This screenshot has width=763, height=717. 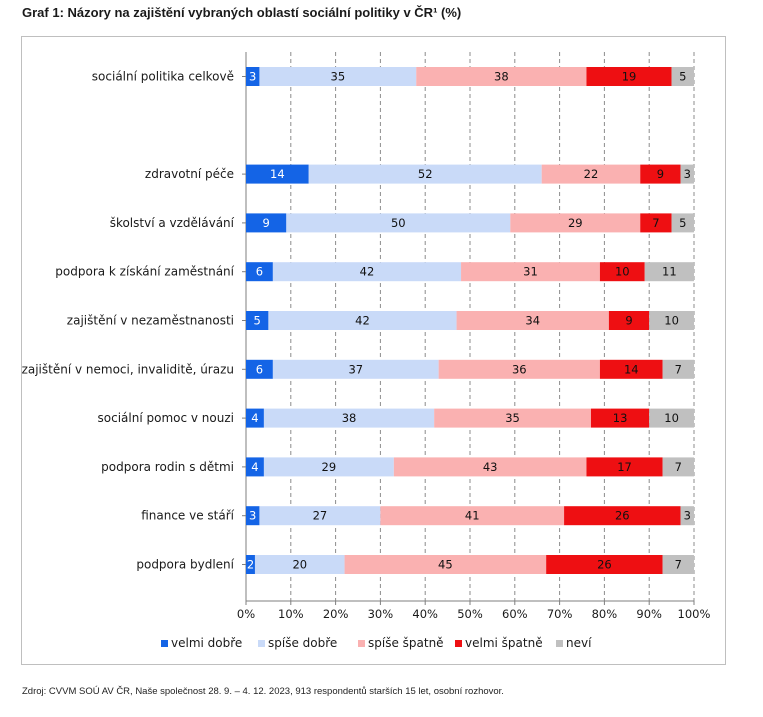 I want to click on data-label: 41, so click(x=472, y=516).